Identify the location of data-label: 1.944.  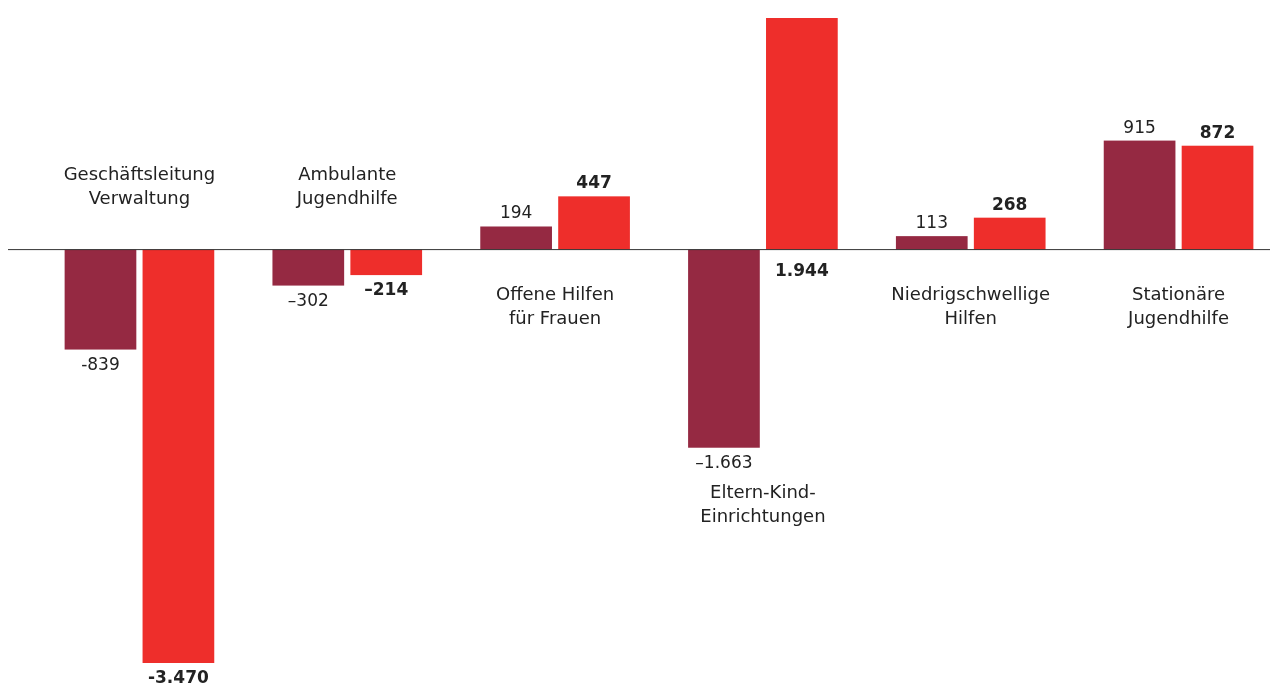
(801, 269).